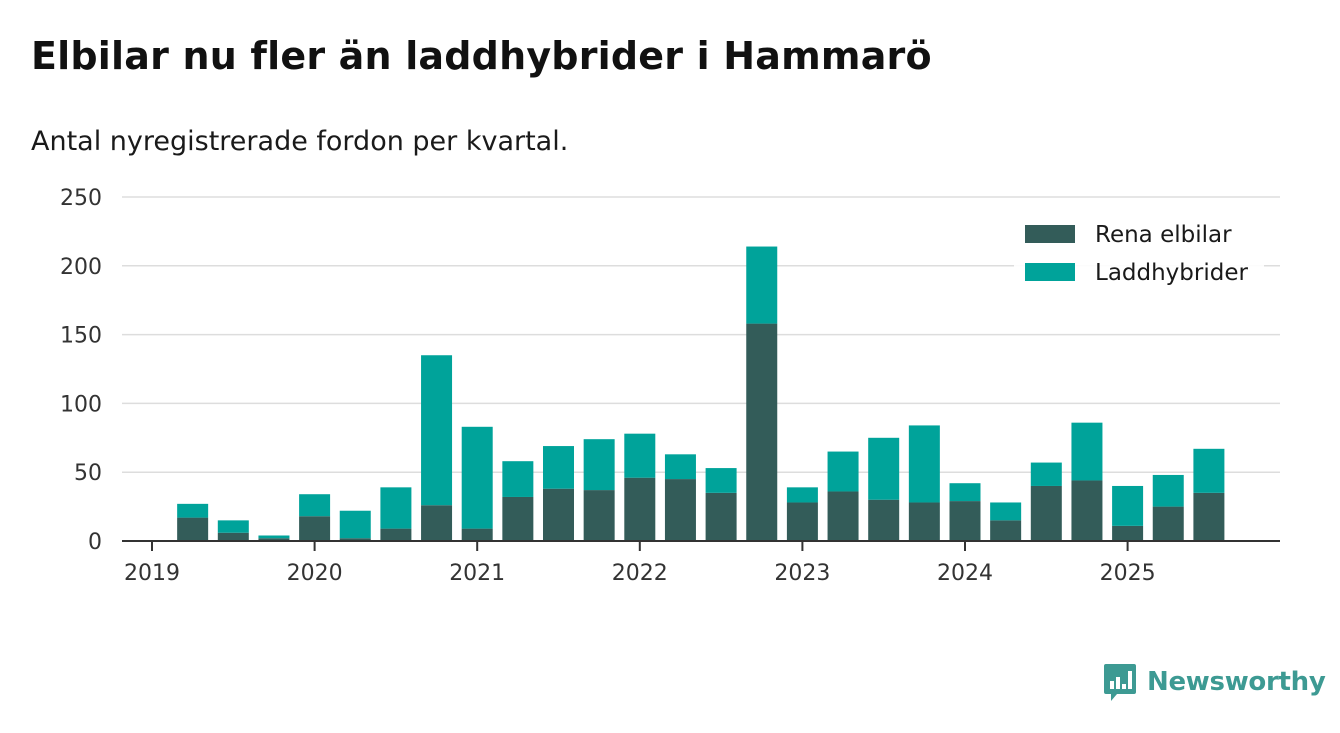 The height and width of the screenshot is (733, 1340). Describe the element at coordinates (640, 573) in the screenshot. I see `x-tick-label: 2022` at that location.